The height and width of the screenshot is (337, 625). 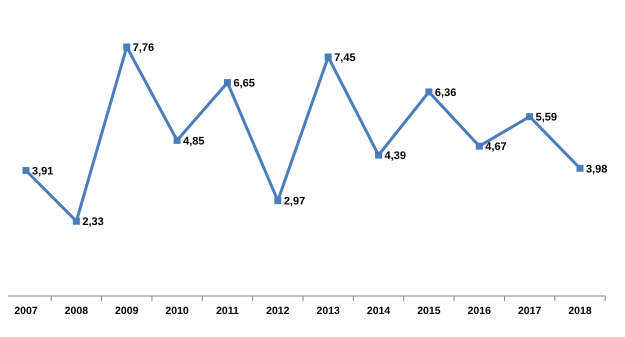 What do you see at coordinates (244, 84) in the screenshot?
I see `data-label: 6,65` at bounding box center [244, 84].